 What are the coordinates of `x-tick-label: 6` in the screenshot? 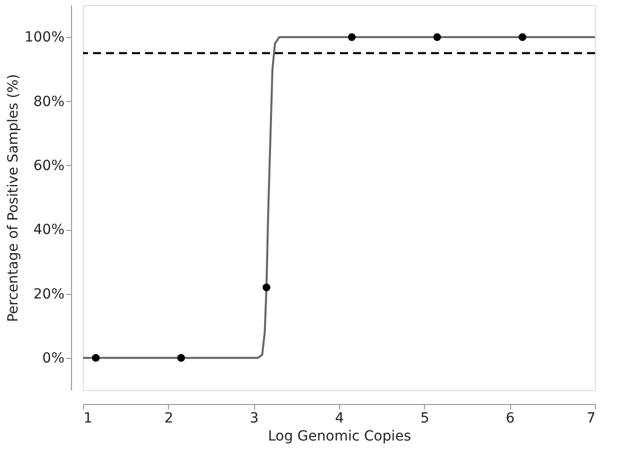 It's located at (510, 418).